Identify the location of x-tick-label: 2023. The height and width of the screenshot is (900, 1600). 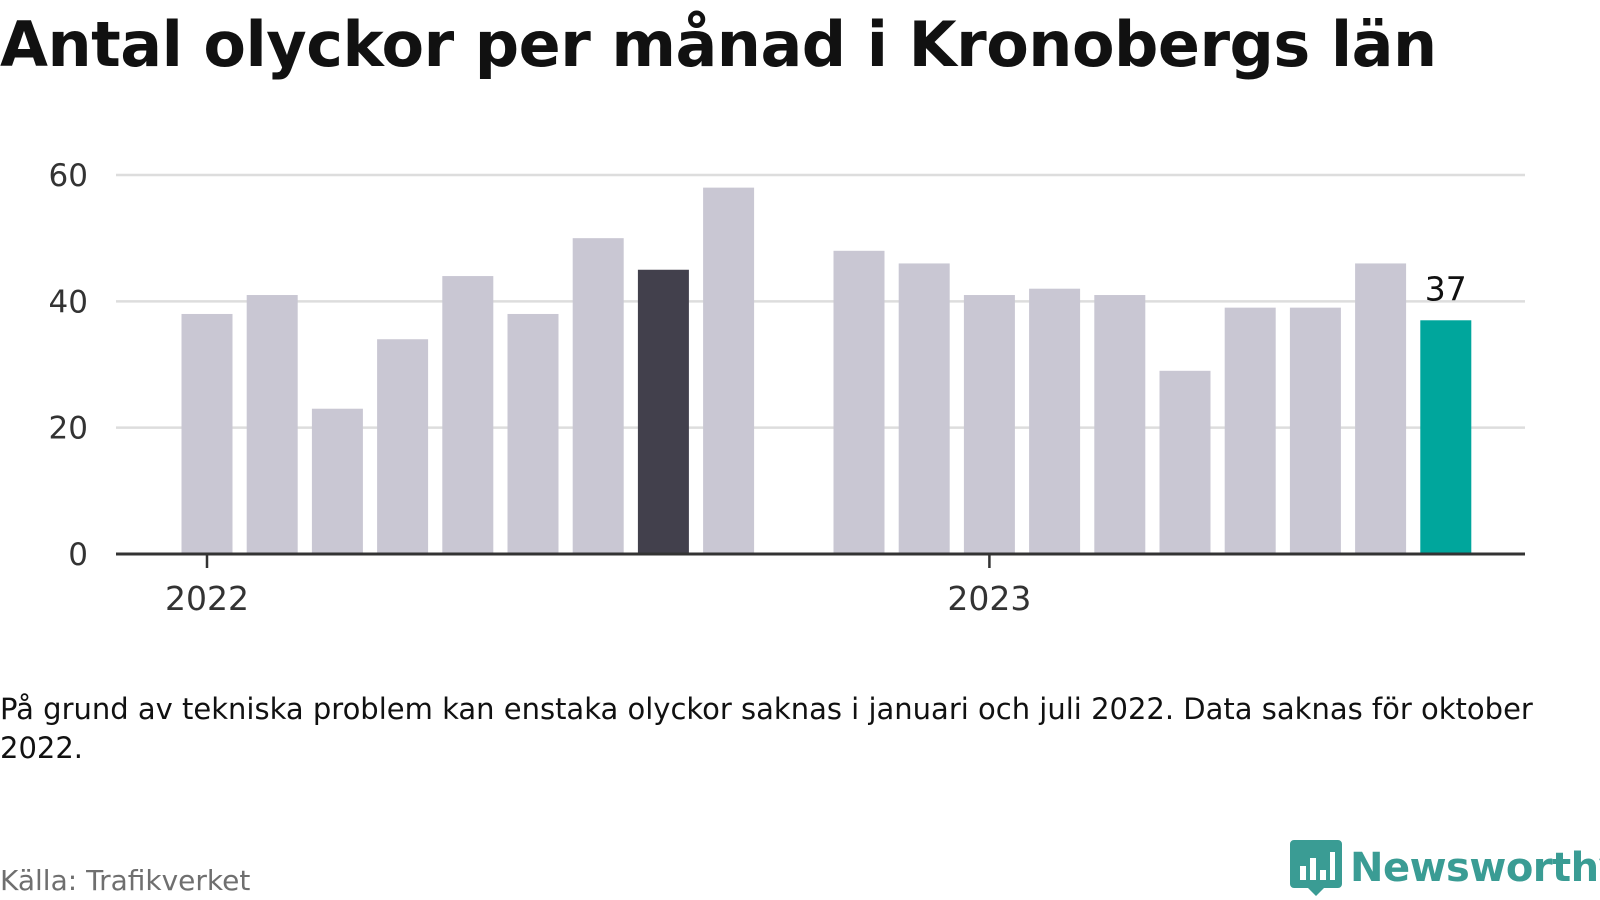
(989, 598).